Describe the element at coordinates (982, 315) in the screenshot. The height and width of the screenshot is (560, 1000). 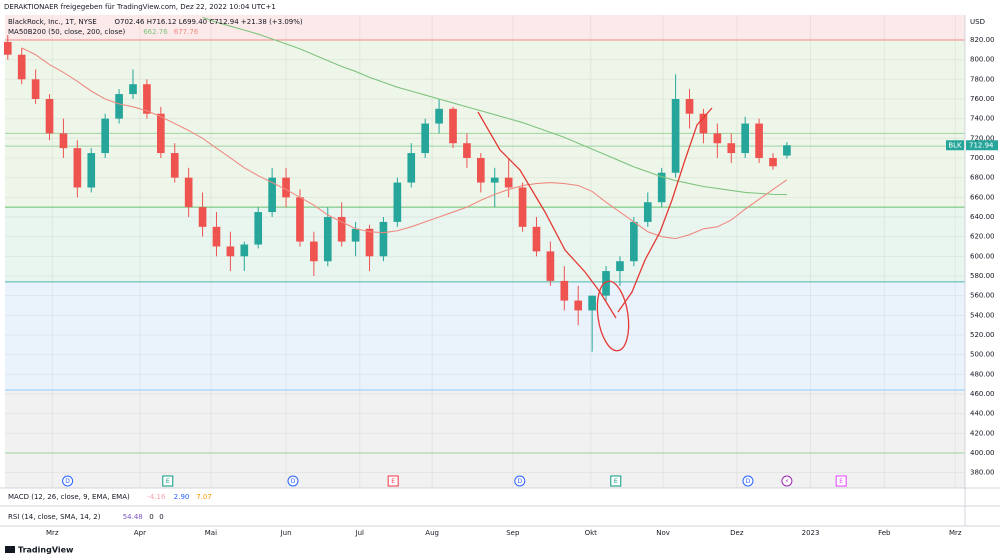
I see `y-tick-label: 540.00` at that location.